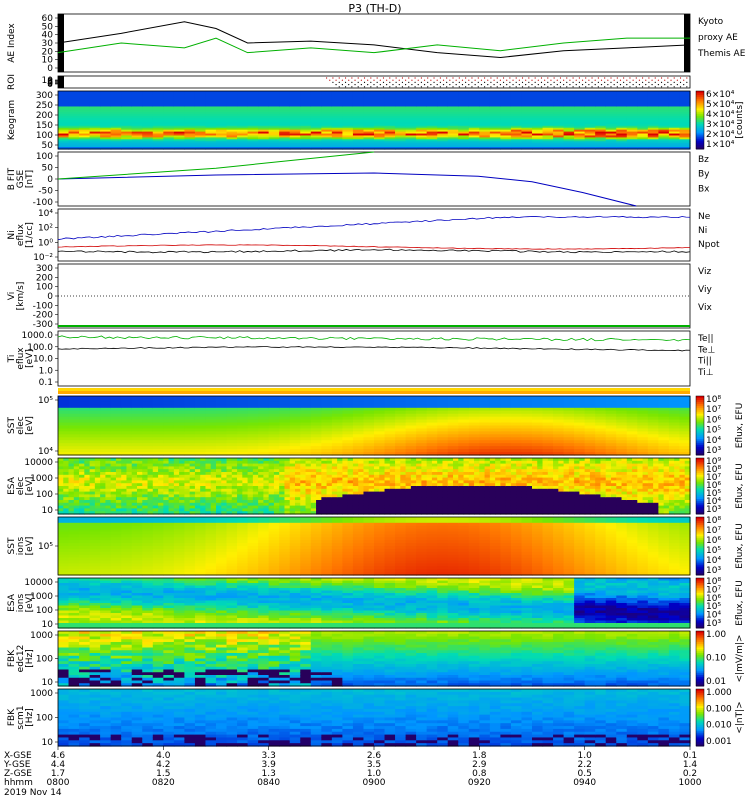 This screenshot has width=750, height=800. Describe the element at coordinates (705, 339) in the screenshot. I see `panel-temperature-legend-0: Te||` at that location.